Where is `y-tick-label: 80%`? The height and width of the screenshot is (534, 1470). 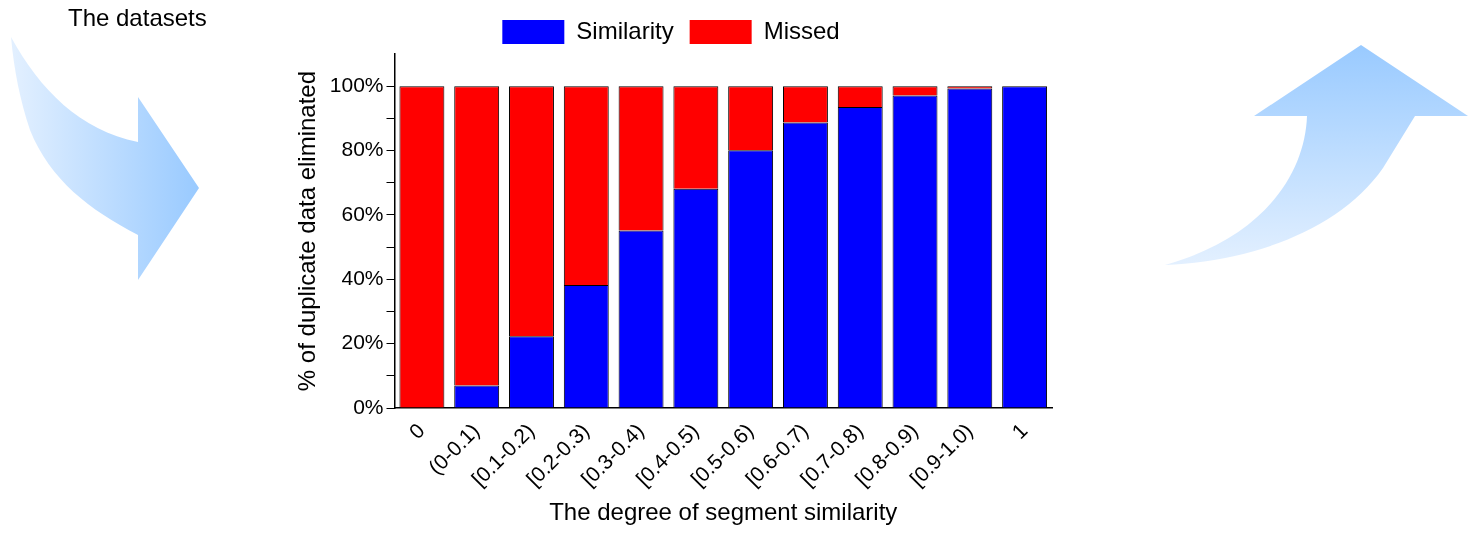 y-tick-label: 80% is located at coordinates (362, 149).